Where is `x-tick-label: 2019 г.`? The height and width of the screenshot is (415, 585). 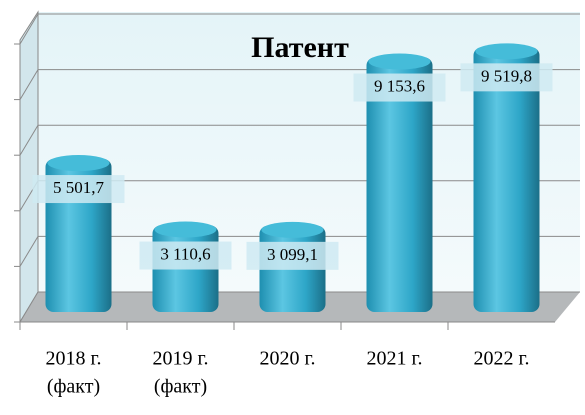 x-tick-label: 2019 г. is located at coordinates (181, 359).